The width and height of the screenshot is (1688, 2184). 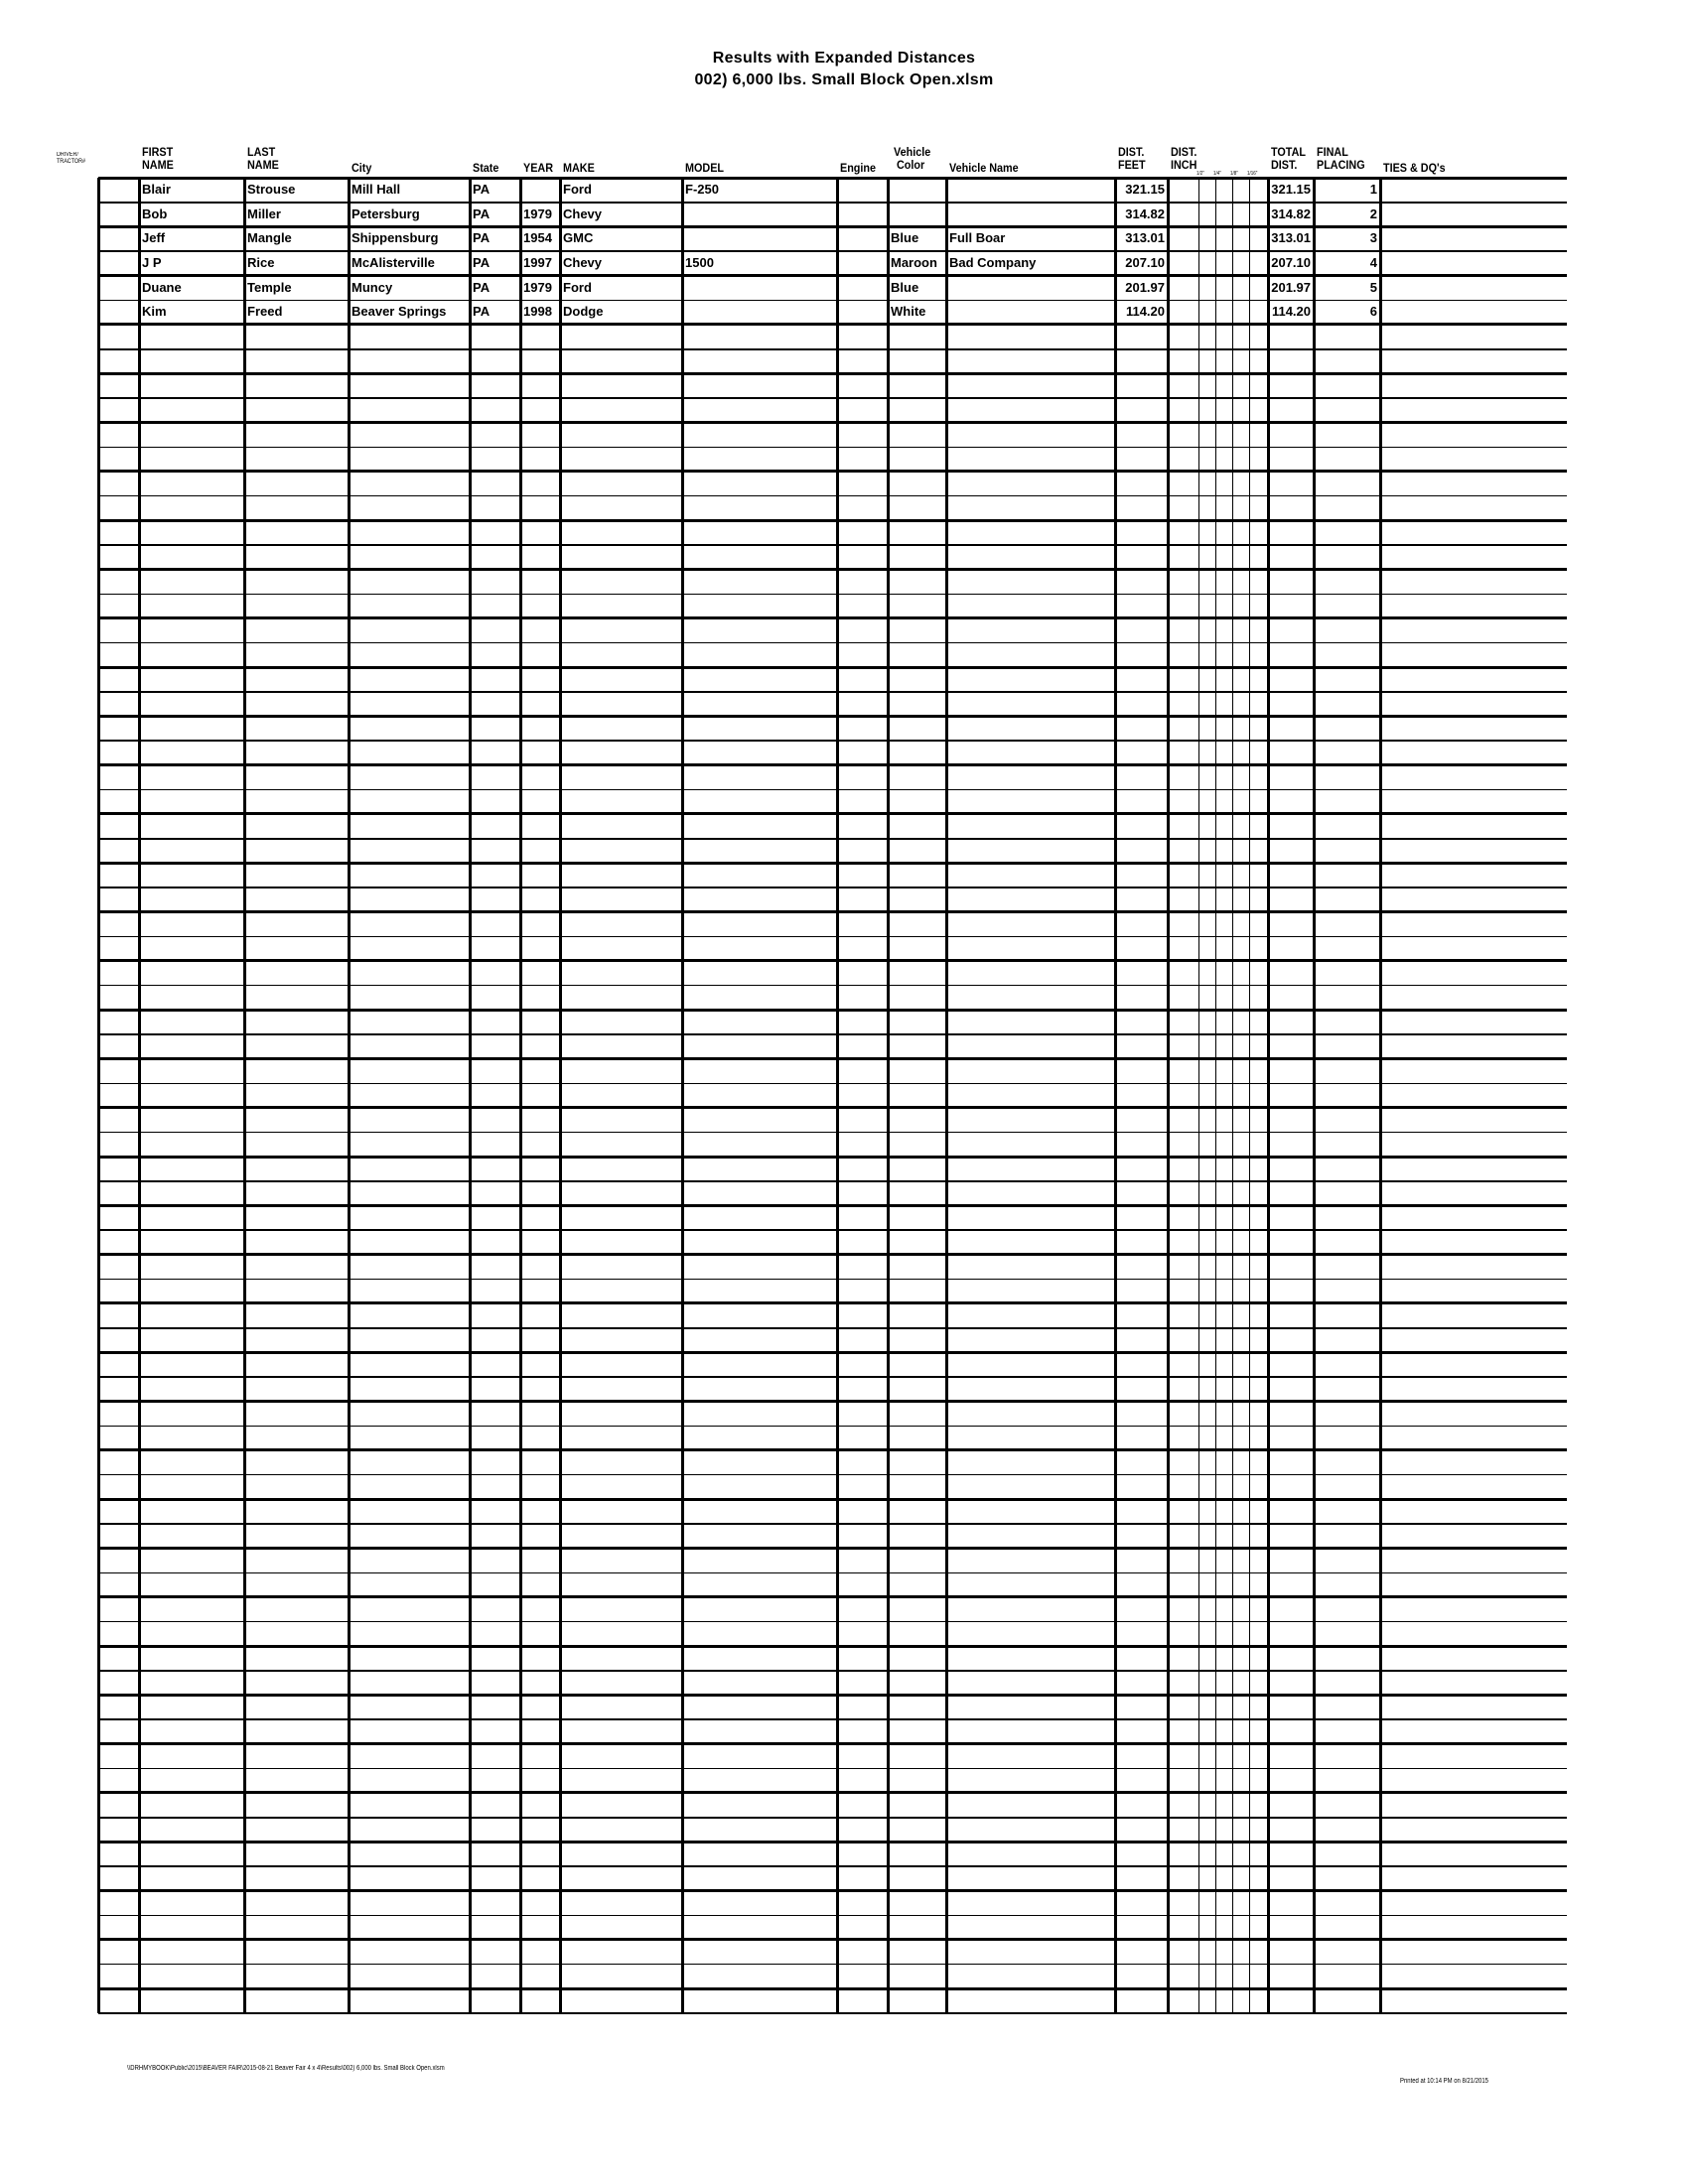 What do you see at coordinates (1145, 287) in the screenshot?
I see `cell-feet: 201.97` at bounding box center [1145, 287].